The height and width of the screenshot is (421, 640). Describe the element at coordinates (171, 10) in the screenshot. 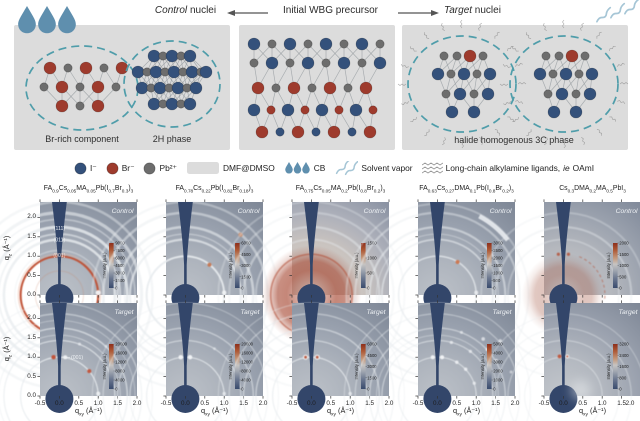

I see `control-word: Control` at that location.